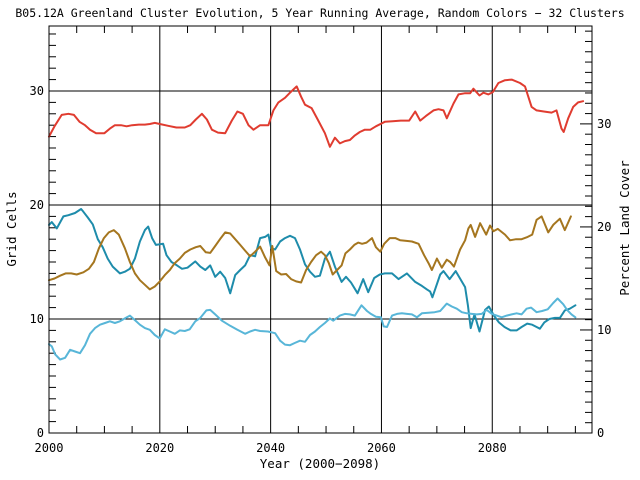  What do you see at coordinates (270, 448) in the screenshot?
I see `x-tick-label: 2040` at bounding box center [270, 448].